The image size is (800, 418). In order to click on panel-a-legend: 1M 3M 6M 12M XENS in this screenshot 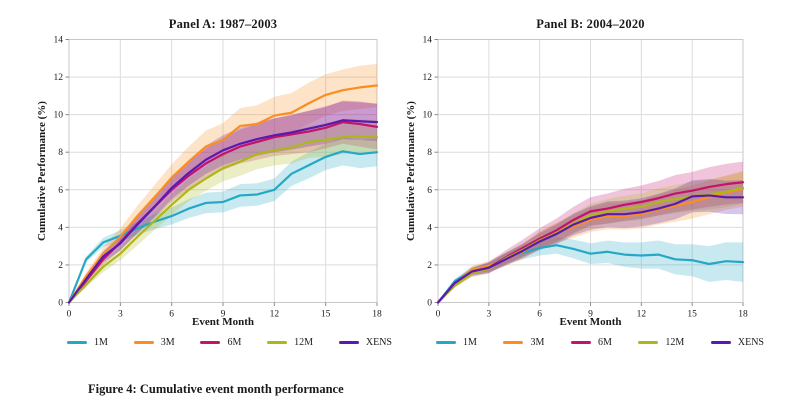, I will do `click(229, 342)`.